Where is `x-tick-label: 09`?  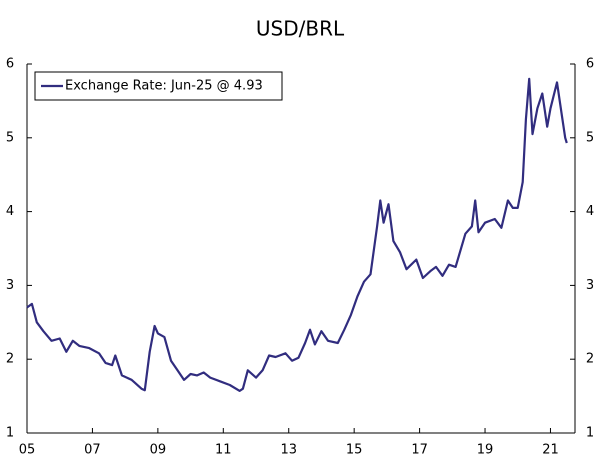
x-tick-label: 09 is located at coordinates (158, 450).